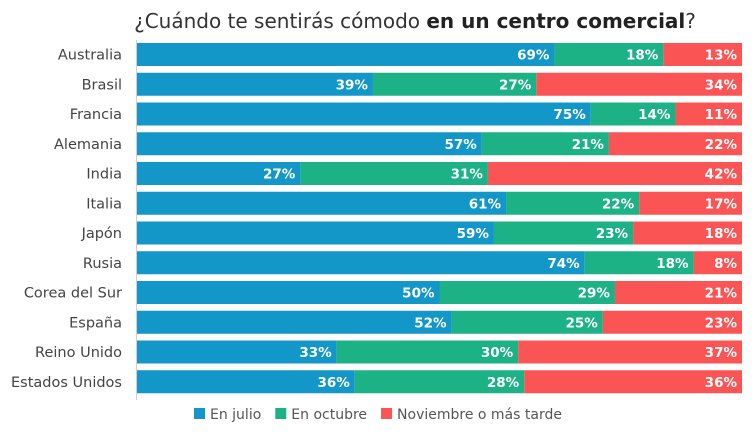 The image size is (756, 440). What do you see at coordinates (73, 294) in the screenshot?
I see `category-label: Corea del Sur` at bounding box center [73, 294].